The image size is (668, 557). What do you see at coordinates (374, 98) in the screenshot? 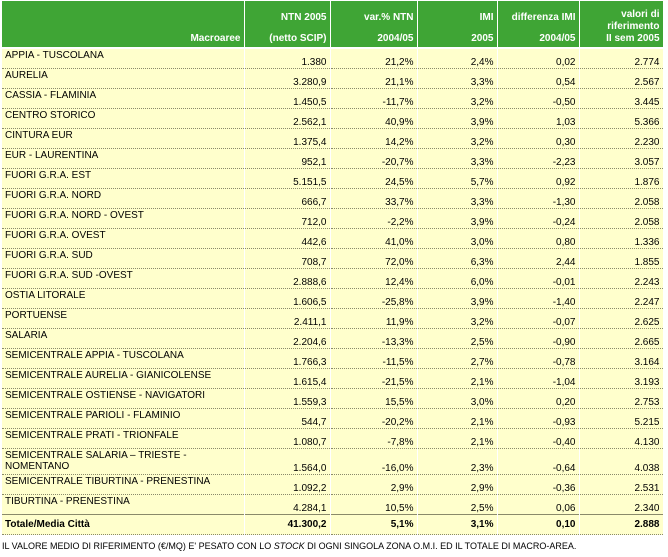
I see `var-ntn-value: -11,7%` at bounding box center [374, 98].